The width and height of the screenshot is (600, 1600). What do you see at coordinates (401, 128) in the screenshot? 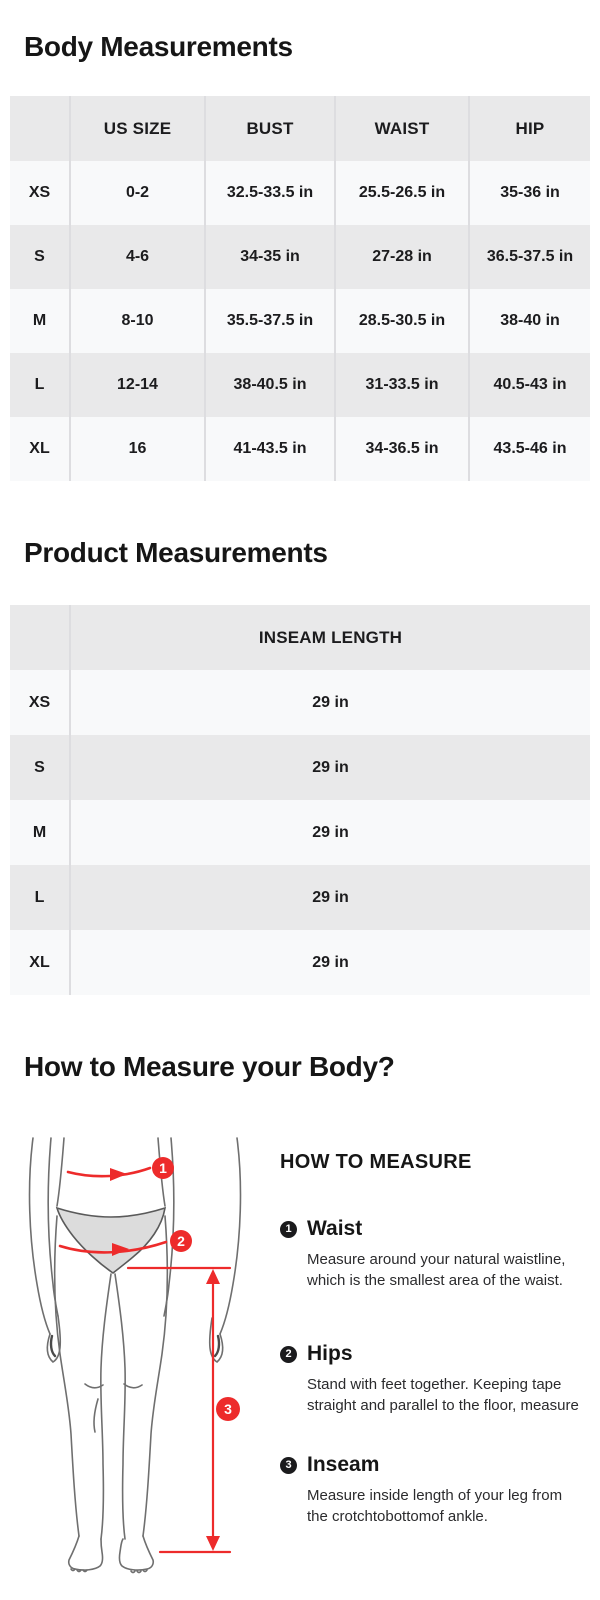
I see `header-cell-waist: WAIST` at bounding box center [401, 128].